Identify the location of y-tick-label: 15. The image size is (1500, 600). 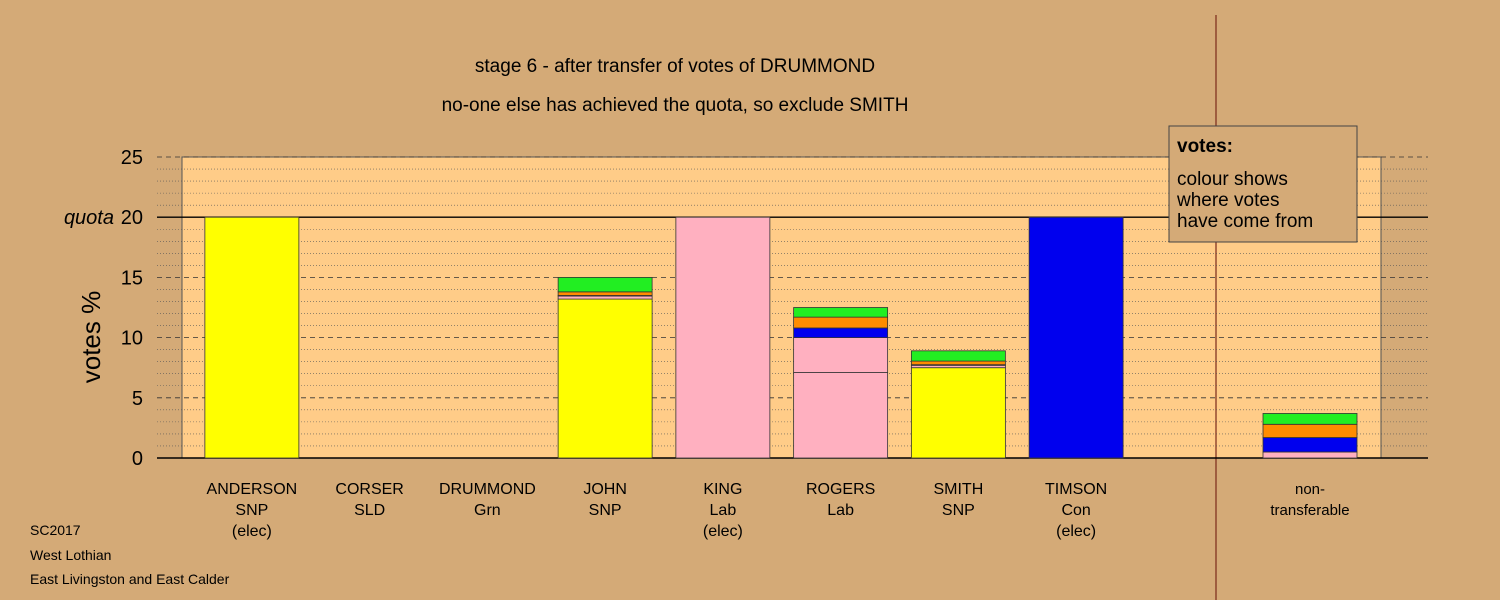
(132, 278).